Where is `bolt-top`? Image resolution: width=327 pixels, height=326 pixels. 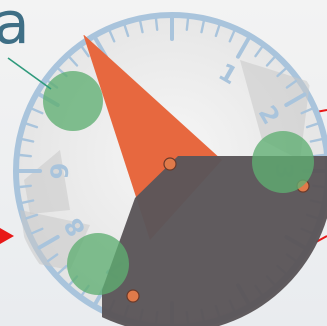
bolt-top is located at coordinates (170, 164).